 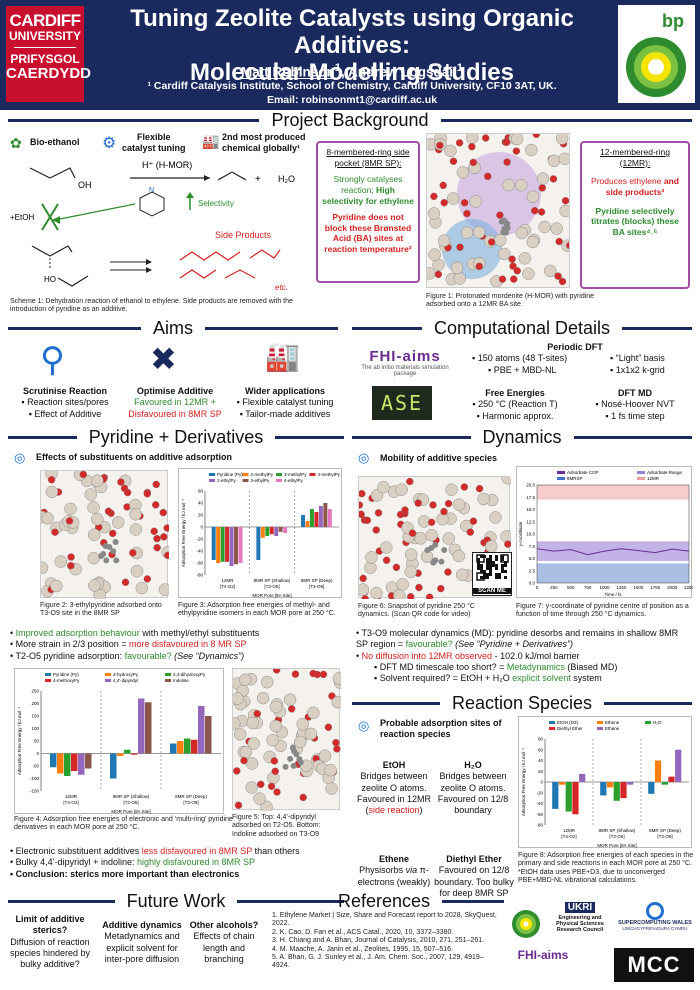 I want to click on heading-text: Reaction Species, so click(x=522, y=702).